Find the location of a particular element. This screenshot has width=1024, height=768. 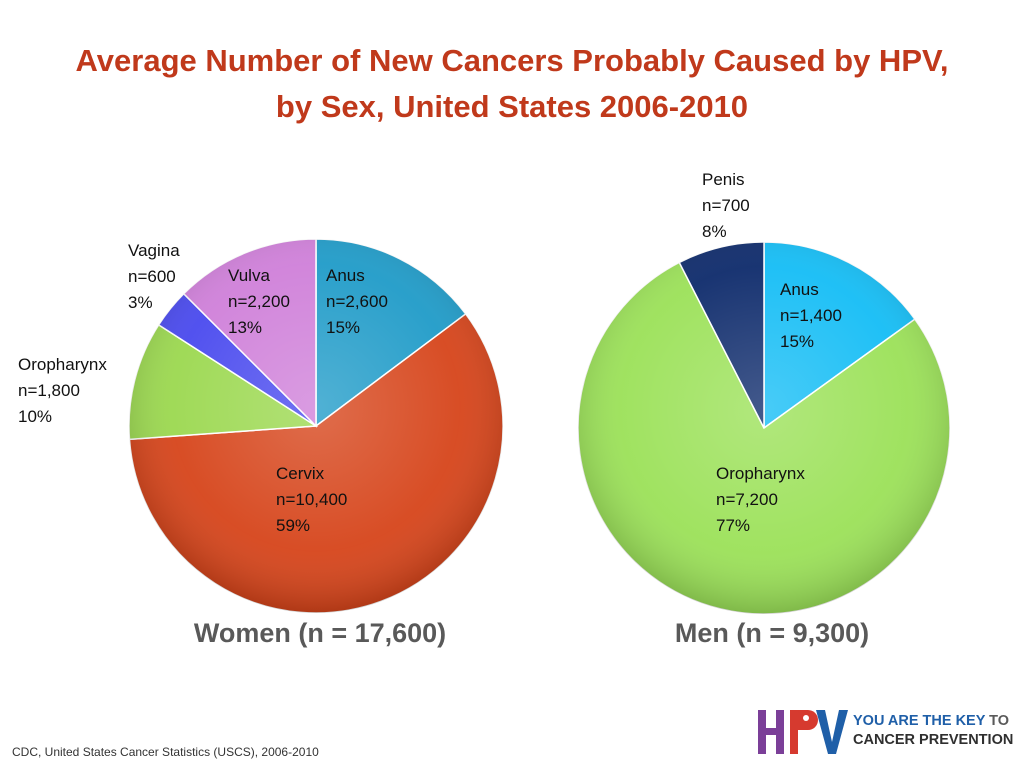

slice-percent: 3% is located at coordinates (140, 302).